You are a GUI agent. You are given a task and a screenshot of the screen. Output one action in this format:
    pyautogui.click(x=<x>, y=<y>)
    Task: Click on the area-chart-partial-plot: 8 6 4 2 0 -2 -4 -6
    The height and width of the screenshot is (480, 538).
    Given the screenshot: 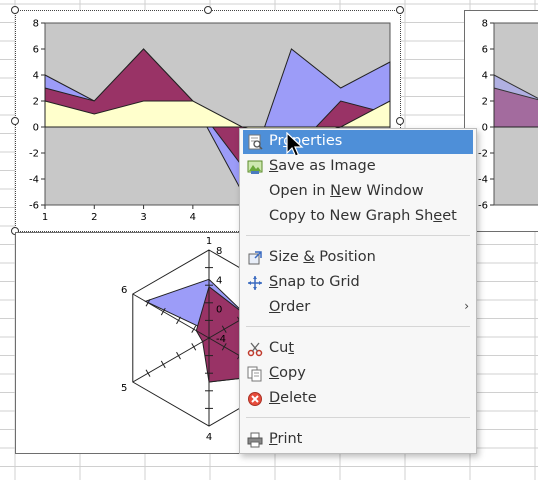 What is the action you would take?
    pyautogui.click(x=508, y=115)
    